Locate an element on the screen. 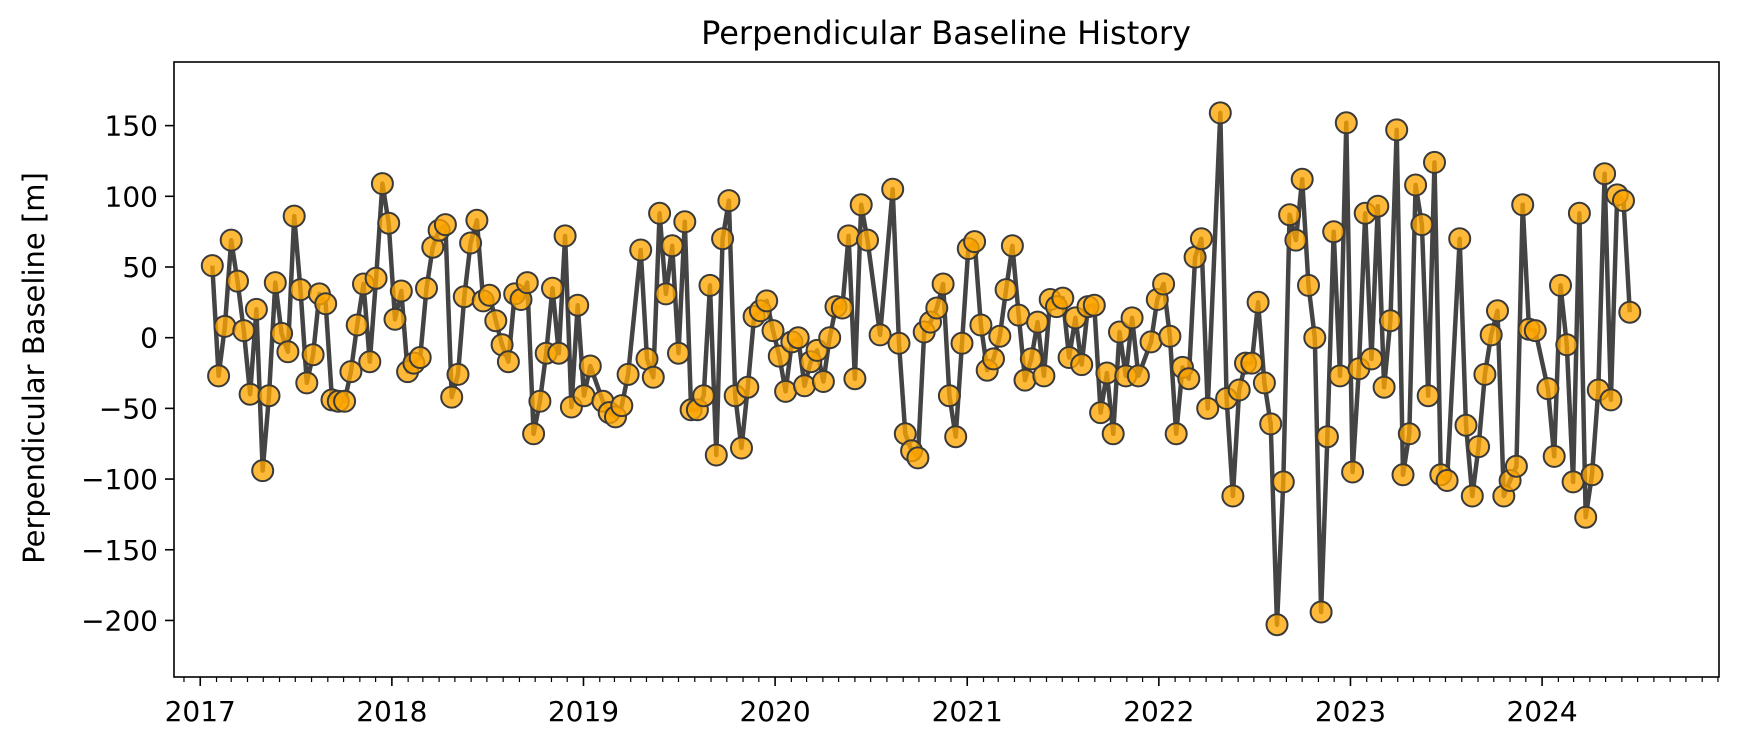  y-tick-label: −200 is located at coordinates (119, 620).